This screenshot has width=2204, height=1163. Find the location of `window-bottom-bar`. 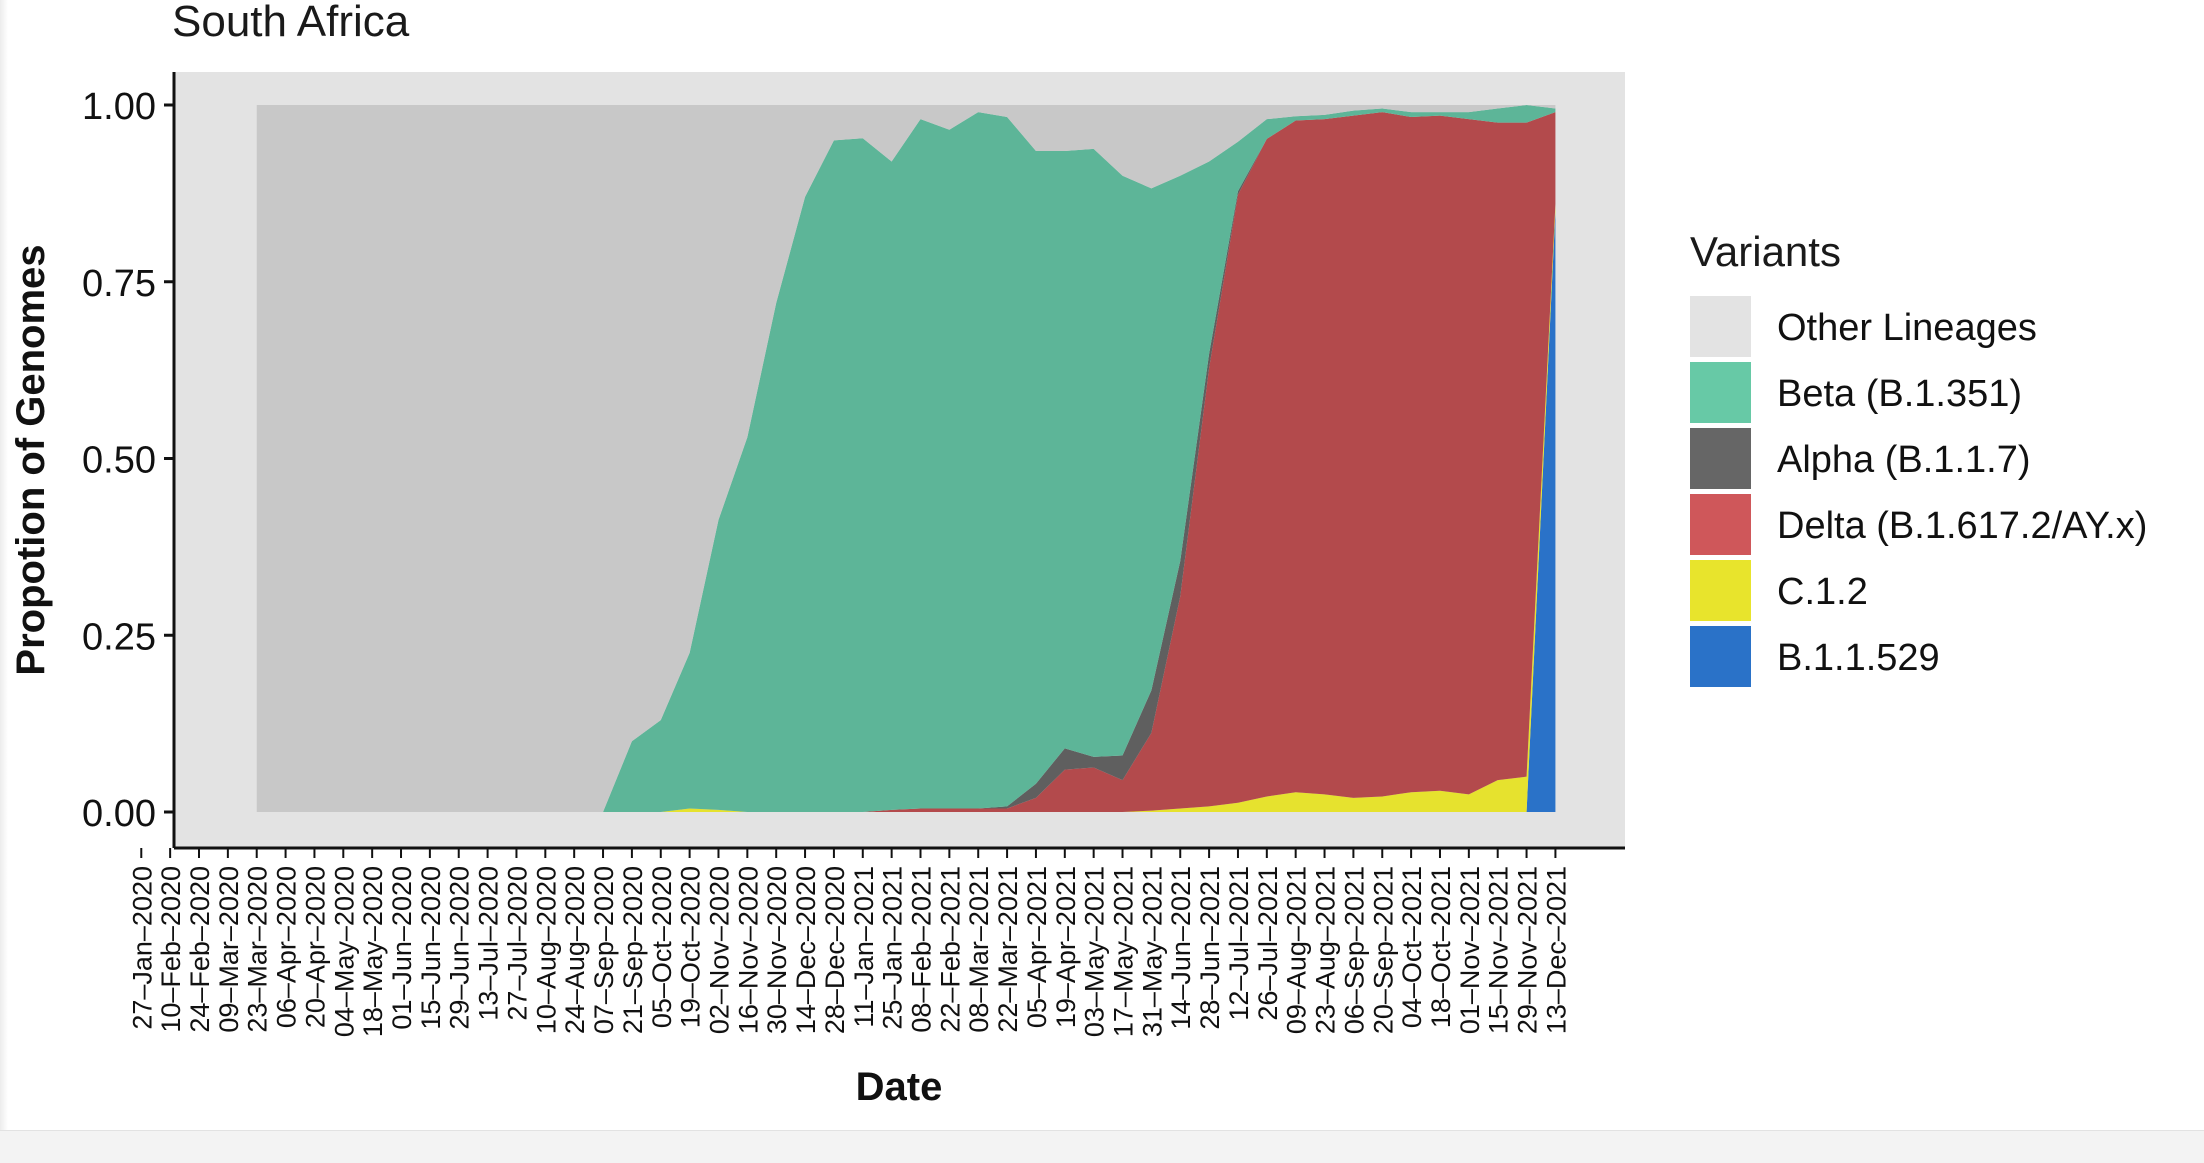

window-bottom-bar is located at coordinates (1102, 1146).